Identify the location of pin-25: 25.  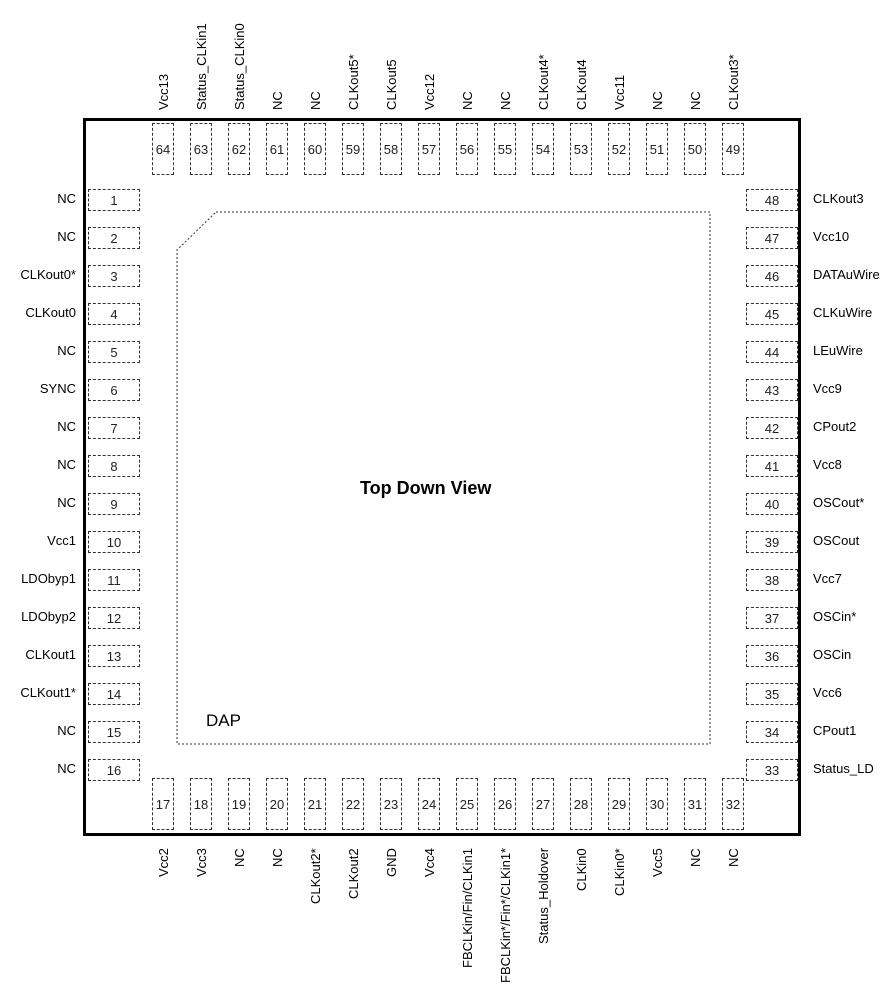
(467, 804).